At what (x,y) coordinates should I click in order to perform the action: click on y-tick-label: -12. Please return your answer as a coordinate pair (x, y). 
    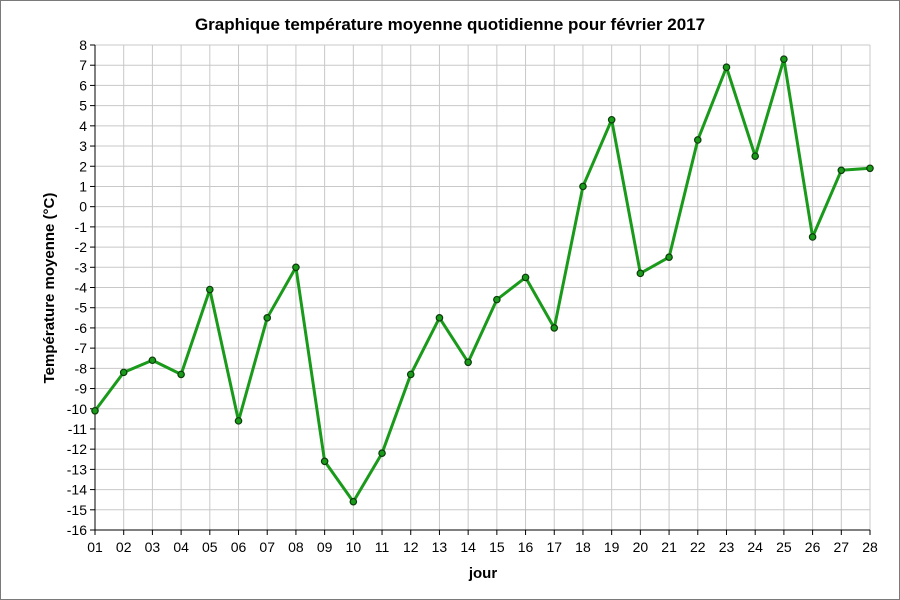
    Looking at the image, I should click on (77, 449).